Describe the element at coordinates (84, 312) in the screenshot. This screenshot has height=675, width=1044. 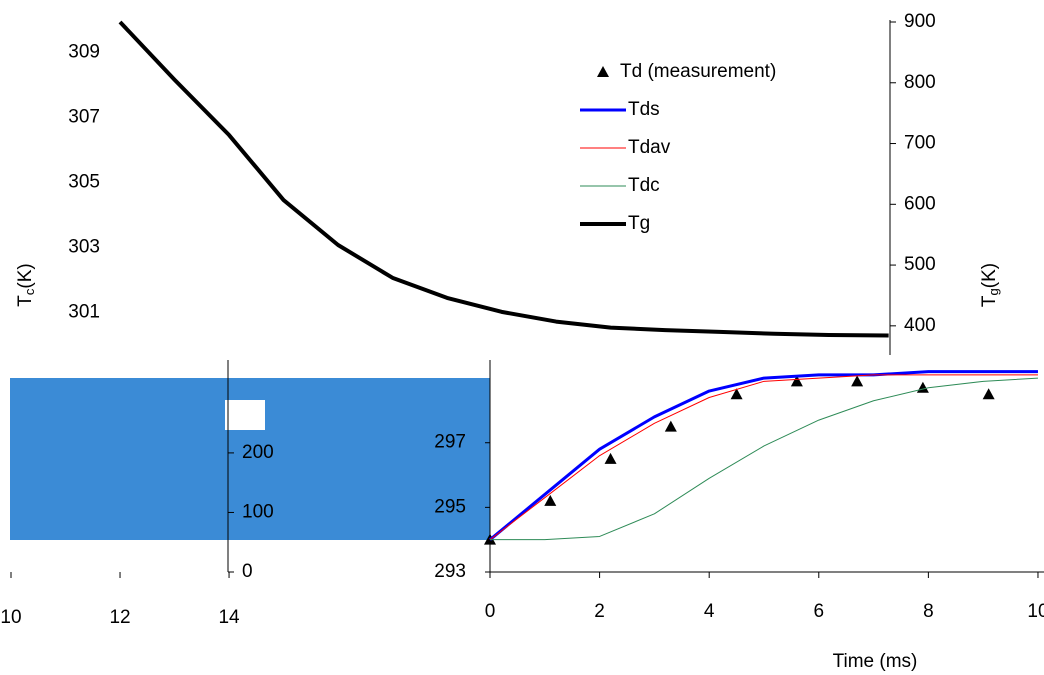
I see `y-tick-label: 301` at that location.